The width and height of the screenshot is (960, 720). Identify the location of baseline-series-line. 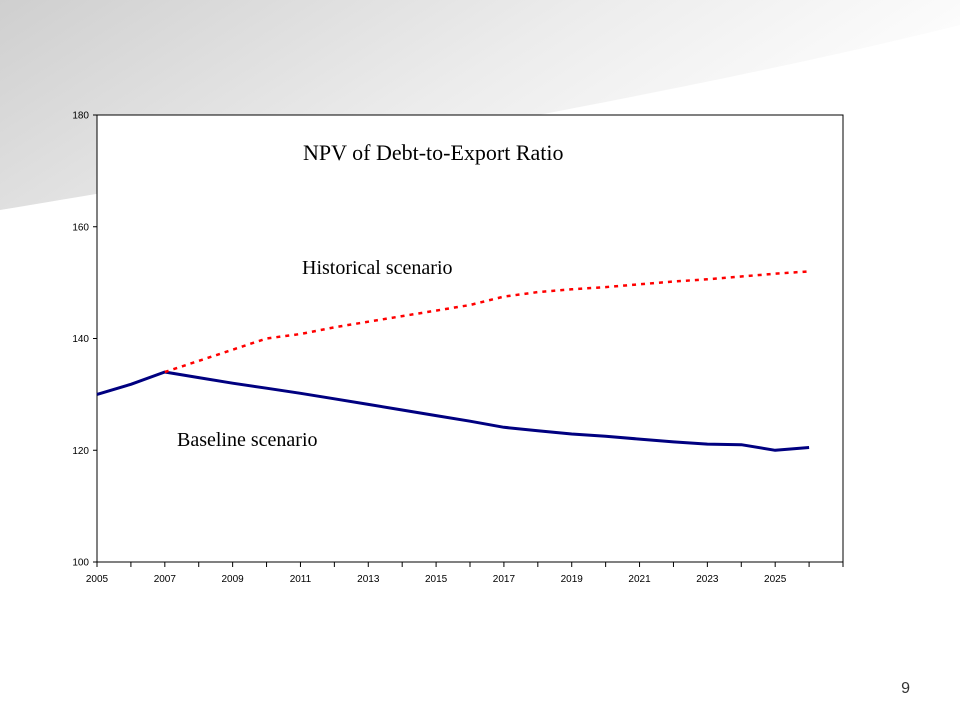
(453, 411).